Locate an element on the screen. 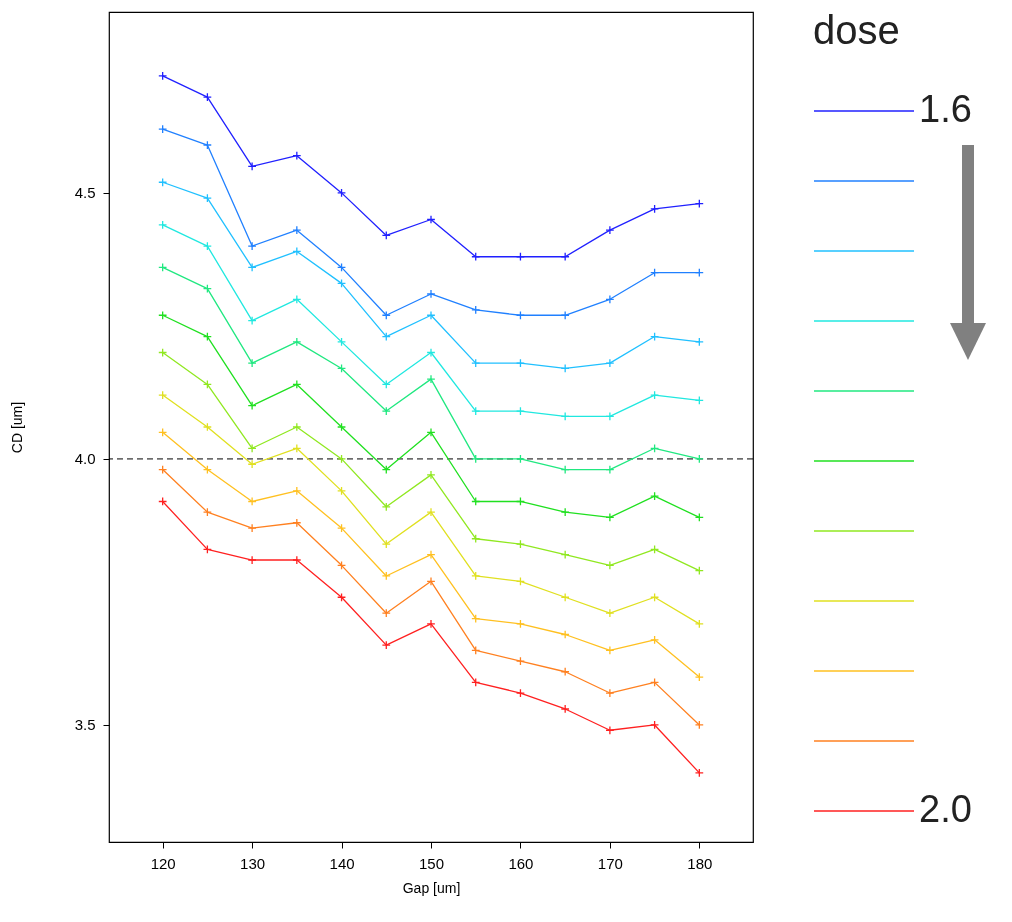 This screenshot has height=922, width=1012. x-tick-label: 160 is located at coordinates (521, 863).